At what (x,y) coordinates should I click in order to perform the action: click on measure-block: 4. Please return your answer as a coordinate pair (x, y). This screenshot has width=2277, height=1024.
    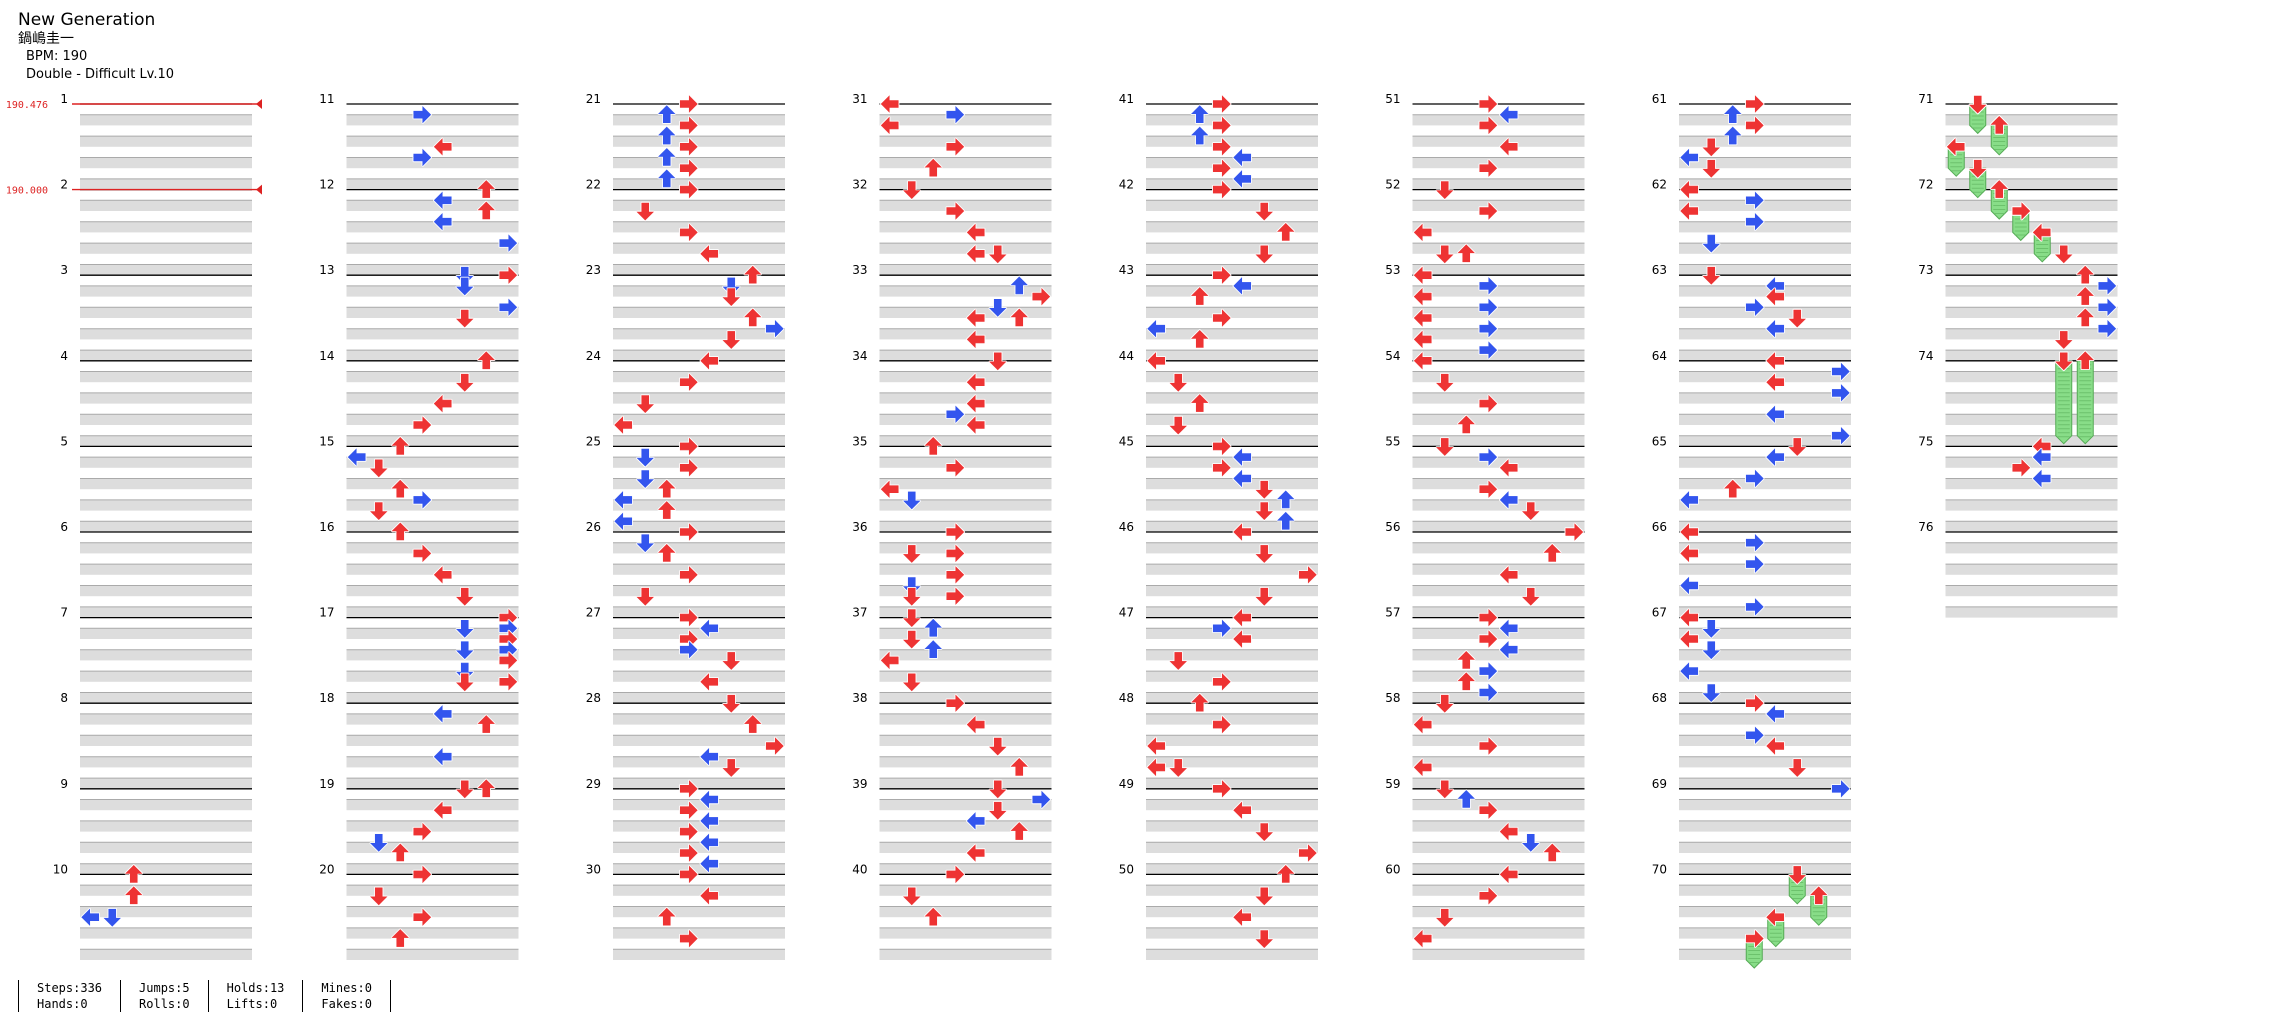
    Looking at the image, I should click on (156, 398).